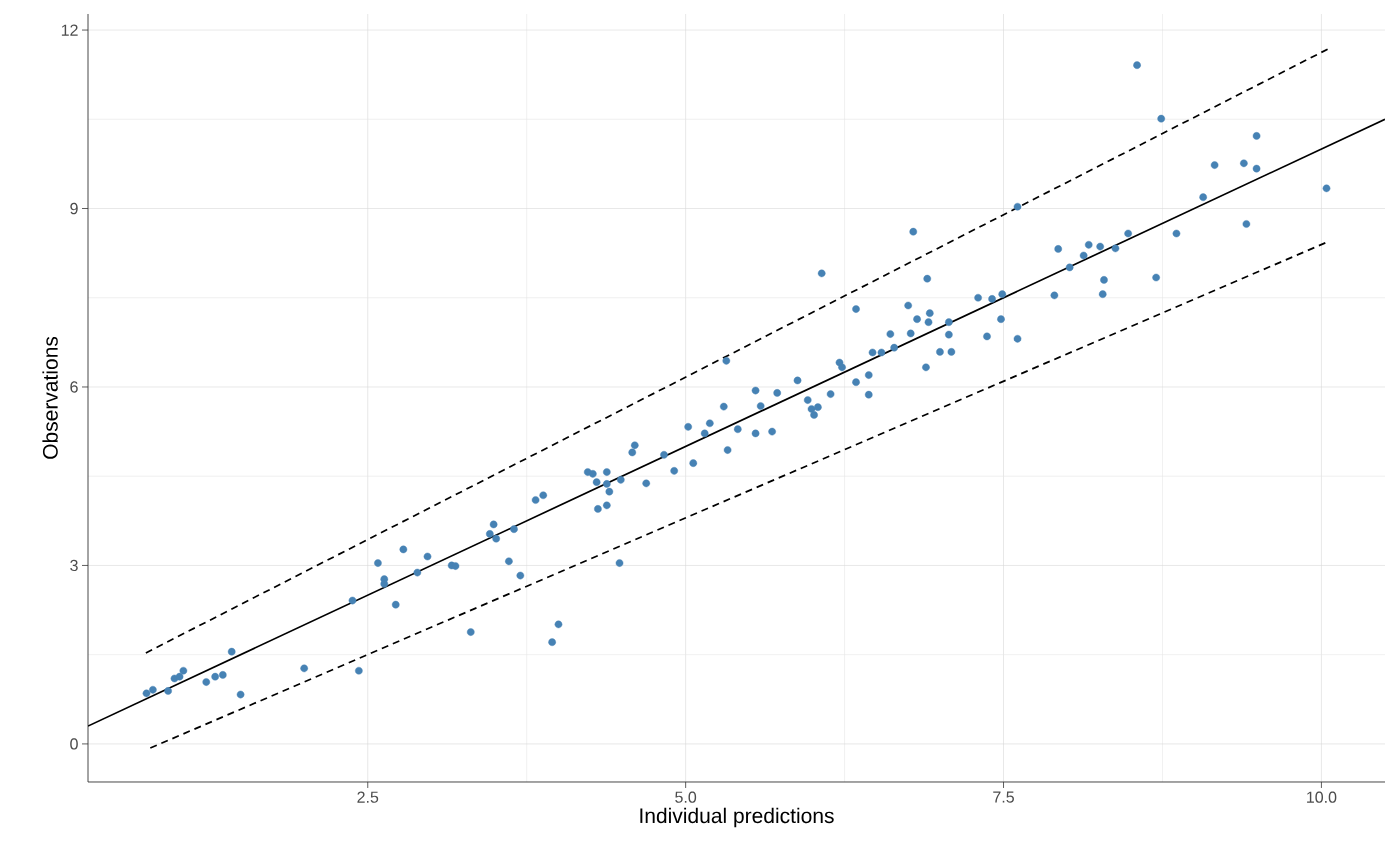 This screenshot has width=1400, height=866. Describe the element at coordinates (74, 565) in the screenshot. I see `y-tick-label: 3` at that location.